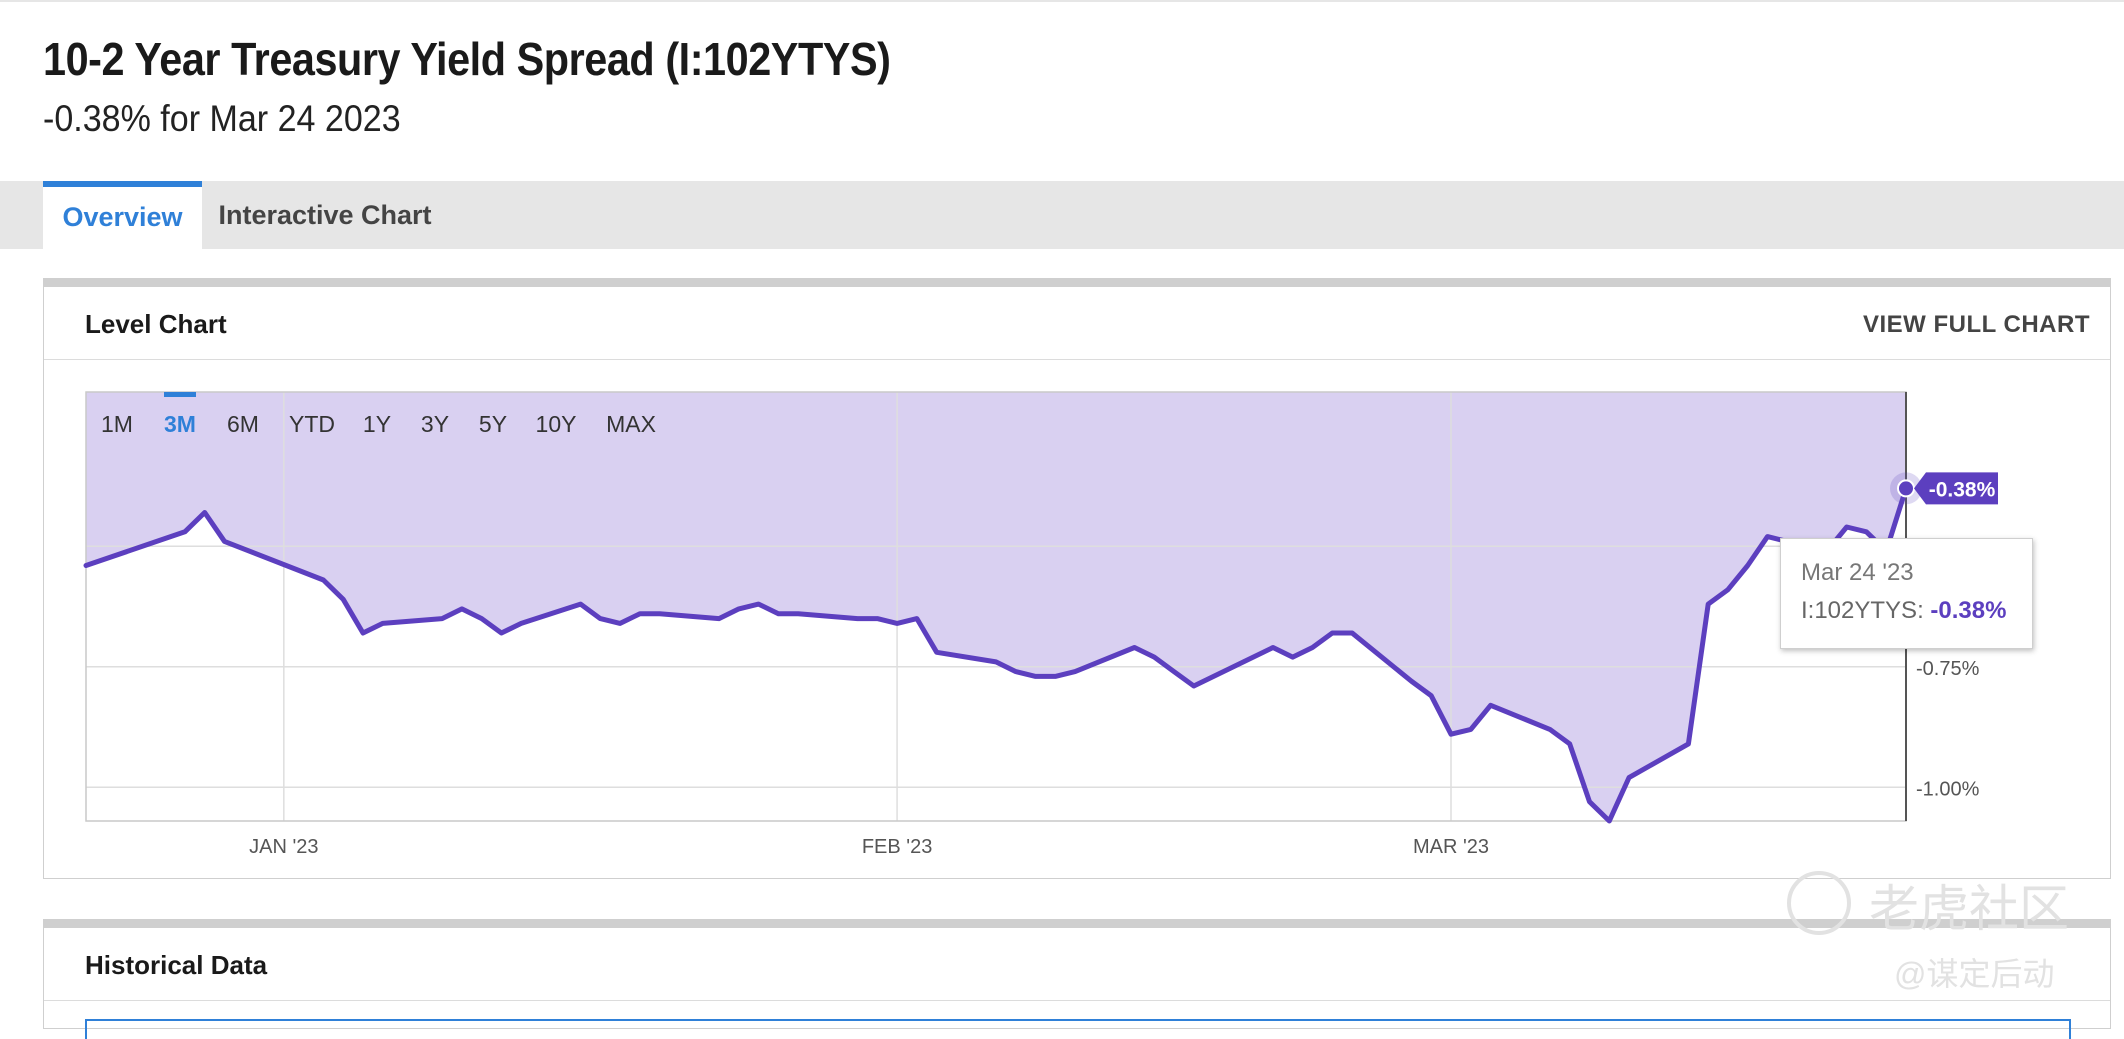 This screenshot has width=2124, height=1039. Describe the element at coordinates (1976, 324) in the screenshot. I see `view-full-chart-link: VIEW FULL CHART` at that location.